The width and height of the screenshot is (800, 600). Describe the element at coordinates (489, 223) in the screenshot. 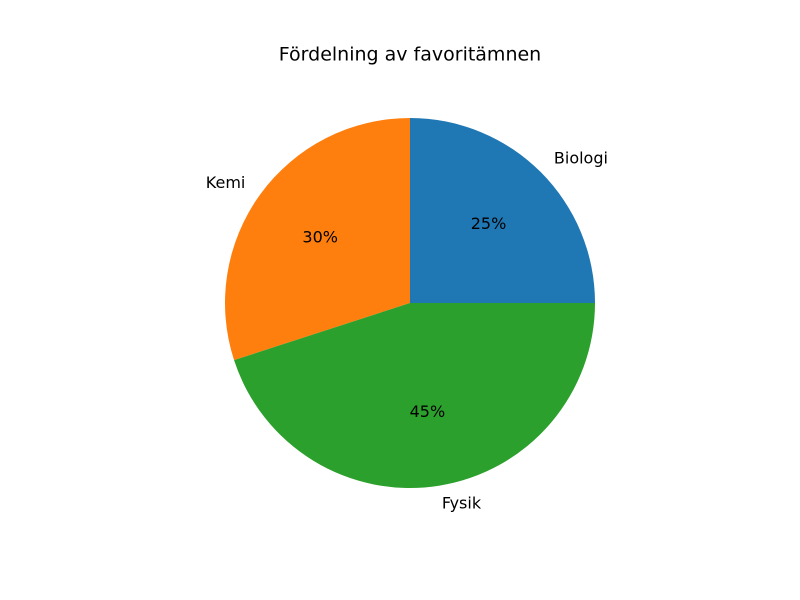

I see `value-label: 25%` at that location.